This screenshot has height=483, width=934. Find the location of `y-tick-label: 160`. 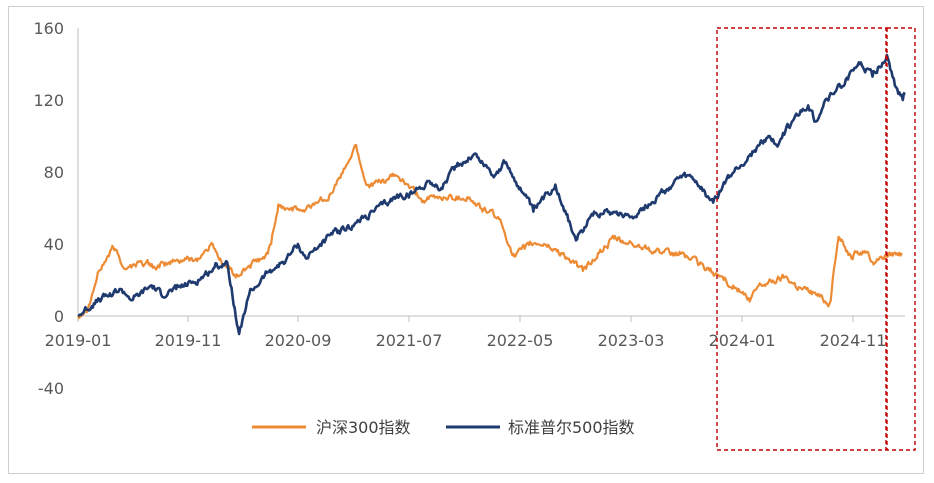

y-tick-label: 160 is located at coordinates (48, 28).